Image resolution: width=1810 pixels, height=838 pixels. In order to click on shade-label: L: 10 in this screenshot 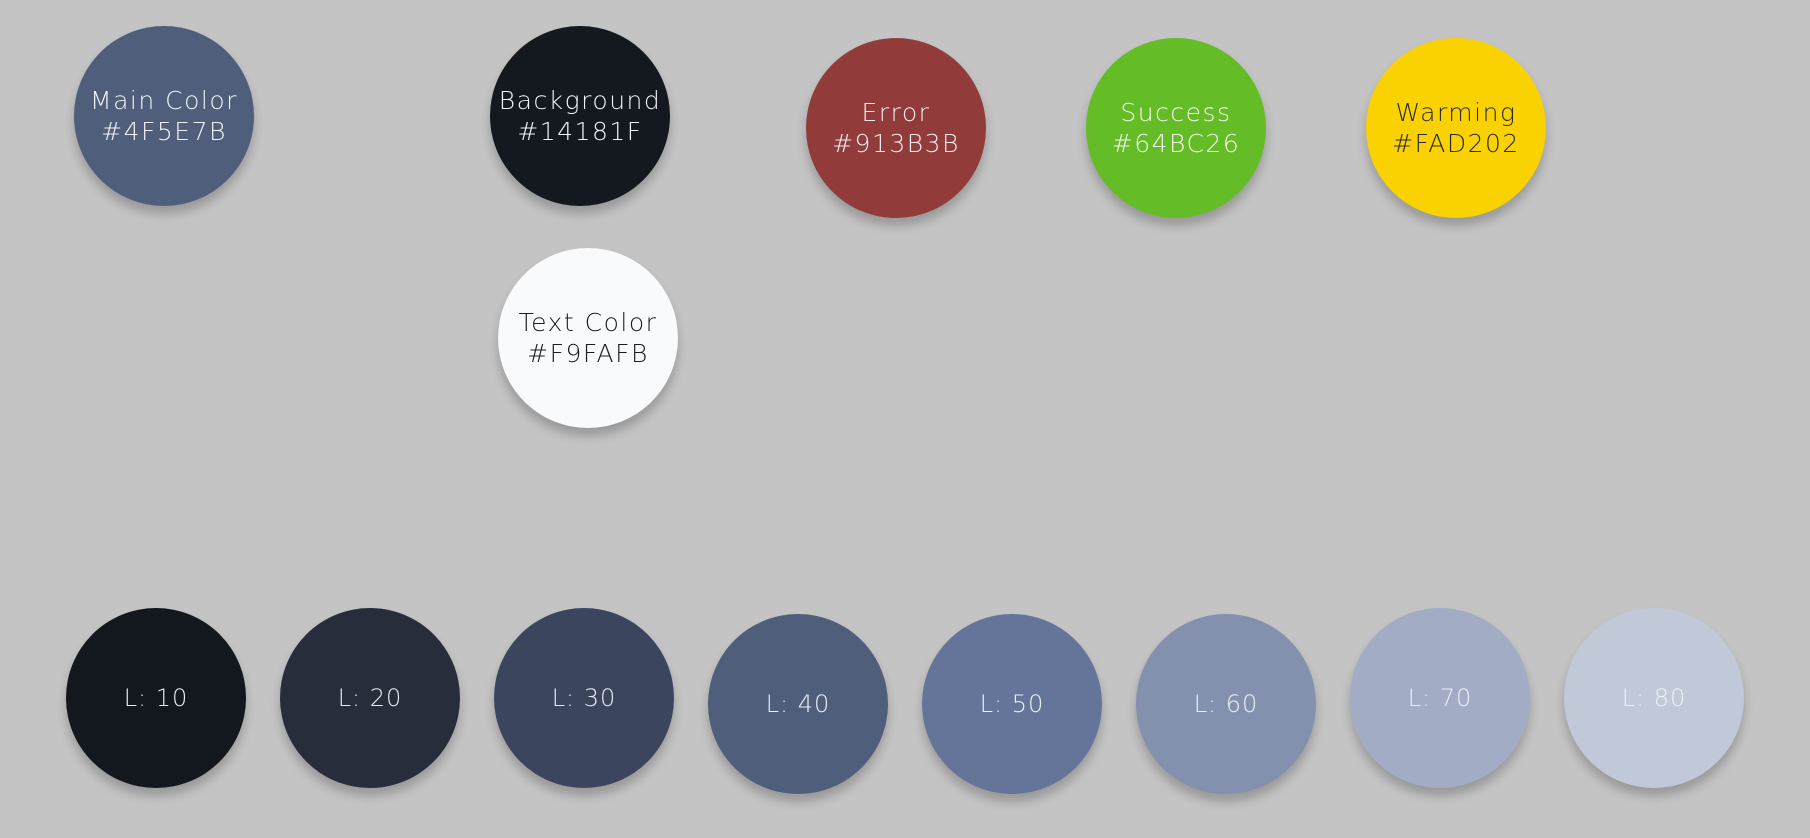, I will do `click(156, 697)`.